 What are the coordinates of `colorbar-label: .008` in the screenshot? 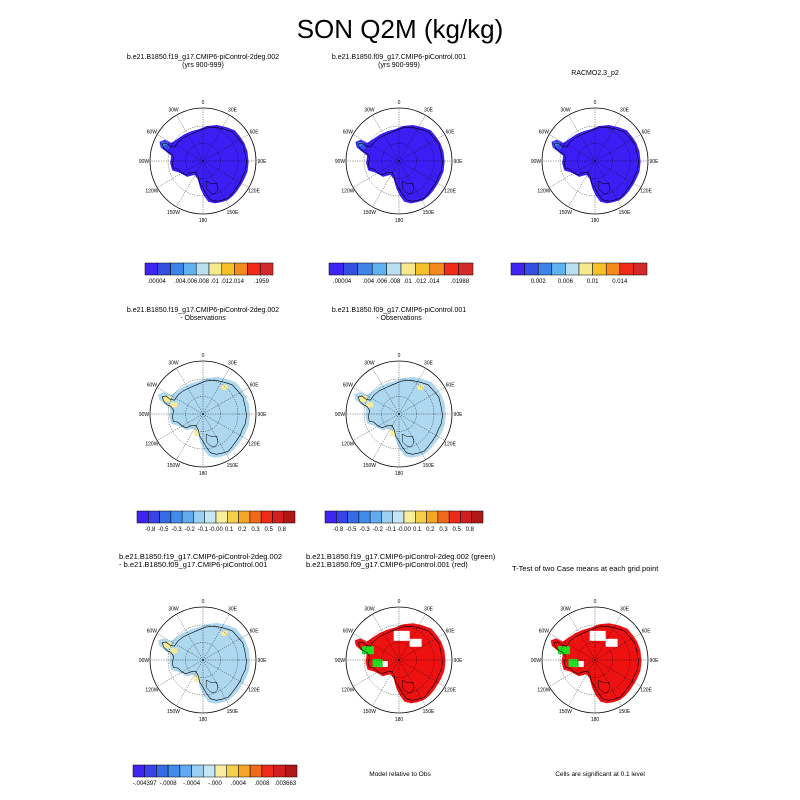 It's located at (395, 282).